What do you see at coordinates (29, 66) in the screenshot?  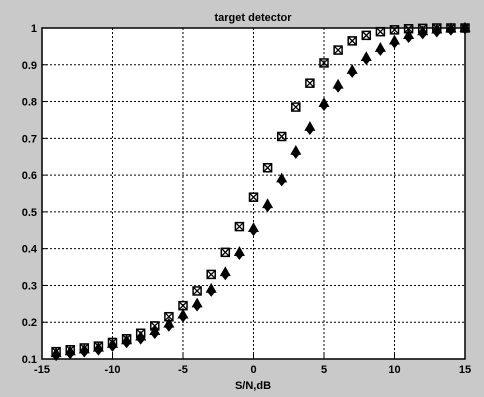 I see `y-tick-label: 0.9` at bounding box center [29, 66].